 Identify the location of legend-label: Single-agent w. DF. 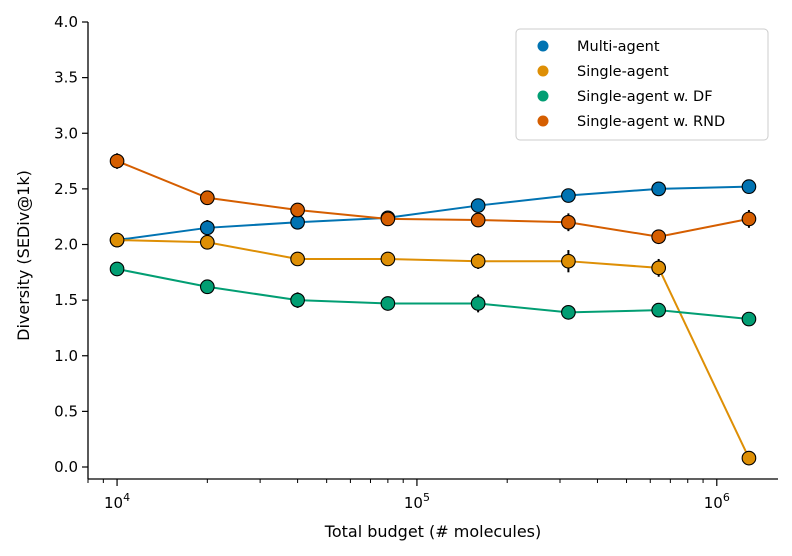
(645, 97).